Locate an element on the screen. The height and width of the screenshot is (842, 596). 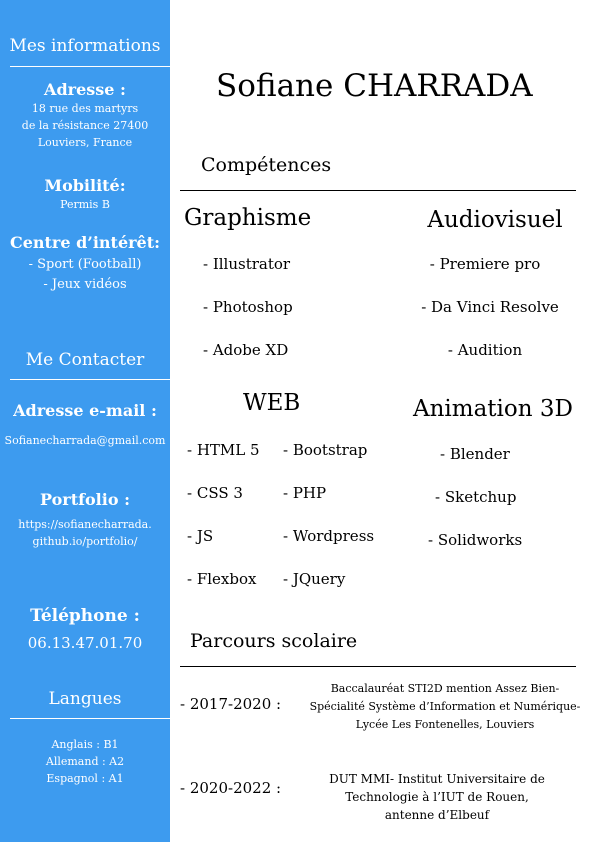
skill-item: - Blender is located at coordinates (475, 454).